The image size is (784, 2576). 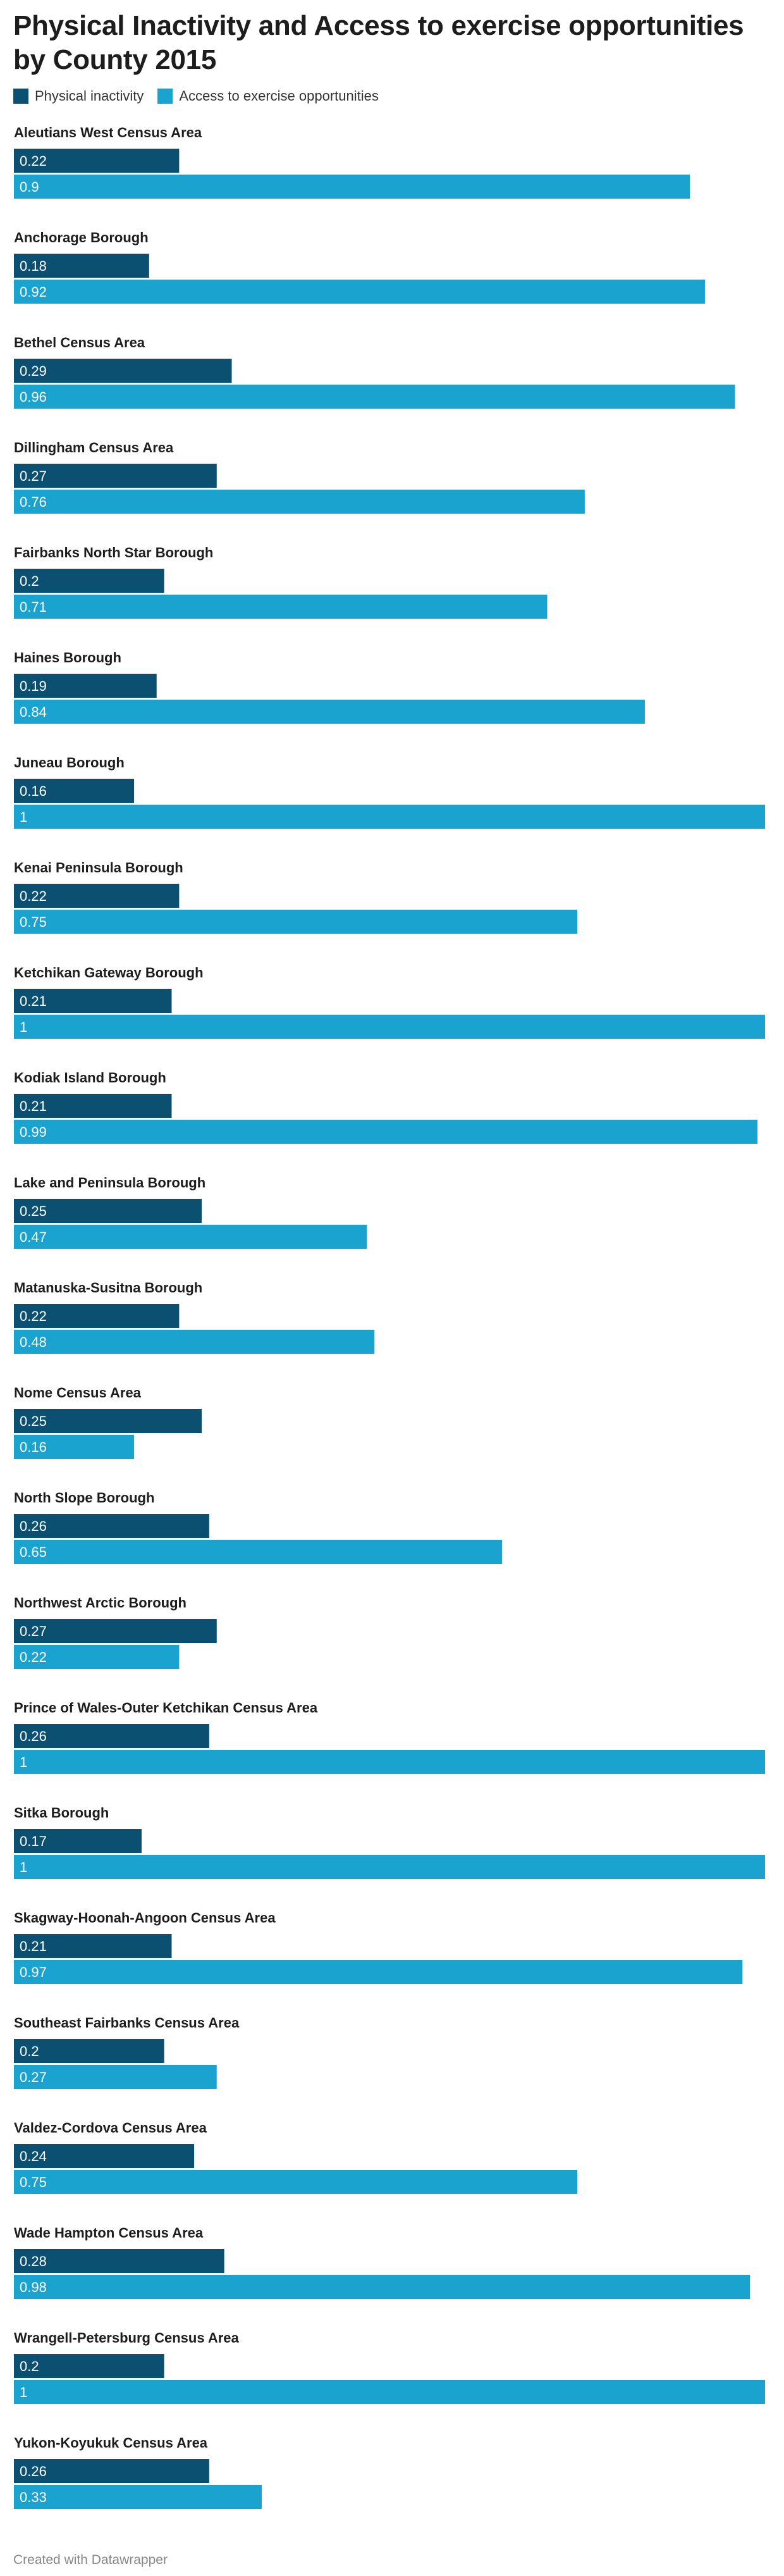 I want to click on category-label-wrangell-petersburg-census-area: Wrangell-Petersburg Census Area, so click(x=127, y=2338).